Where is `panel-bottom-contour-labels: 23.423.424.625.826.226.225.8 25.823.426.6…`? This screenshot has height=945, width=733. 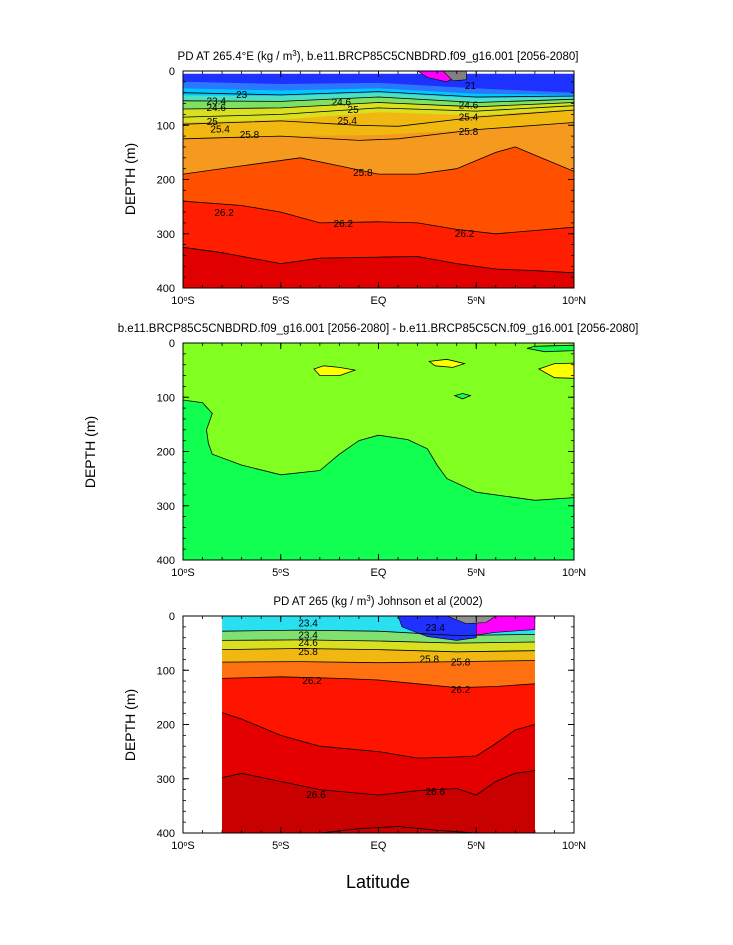 panel-bottom-contour-labels: 23.423.424.625.826.226.225.8 25.823.426.6… is located at coordinates (384, 710).